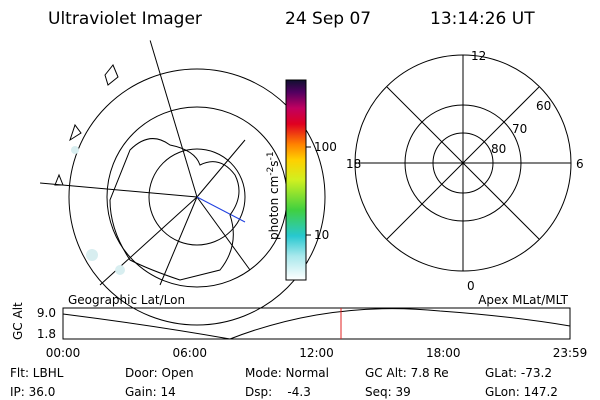 The image size is (600, 400). Describe the element at coordinates (388, 392) in the screenshot. I see `info-field: Seq: 39` at that location.